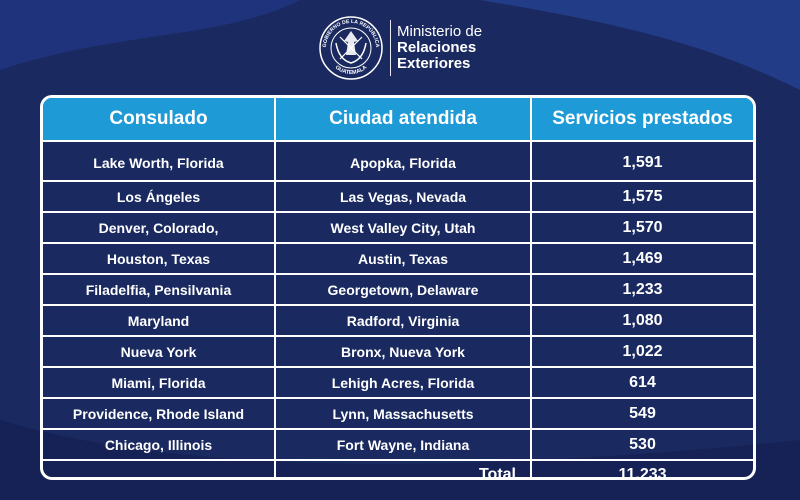  What do you see at coordinates (434, 63) in the screenshot?
I see `ministry-line-3: Exteriores` at bounding box center [434, 63].